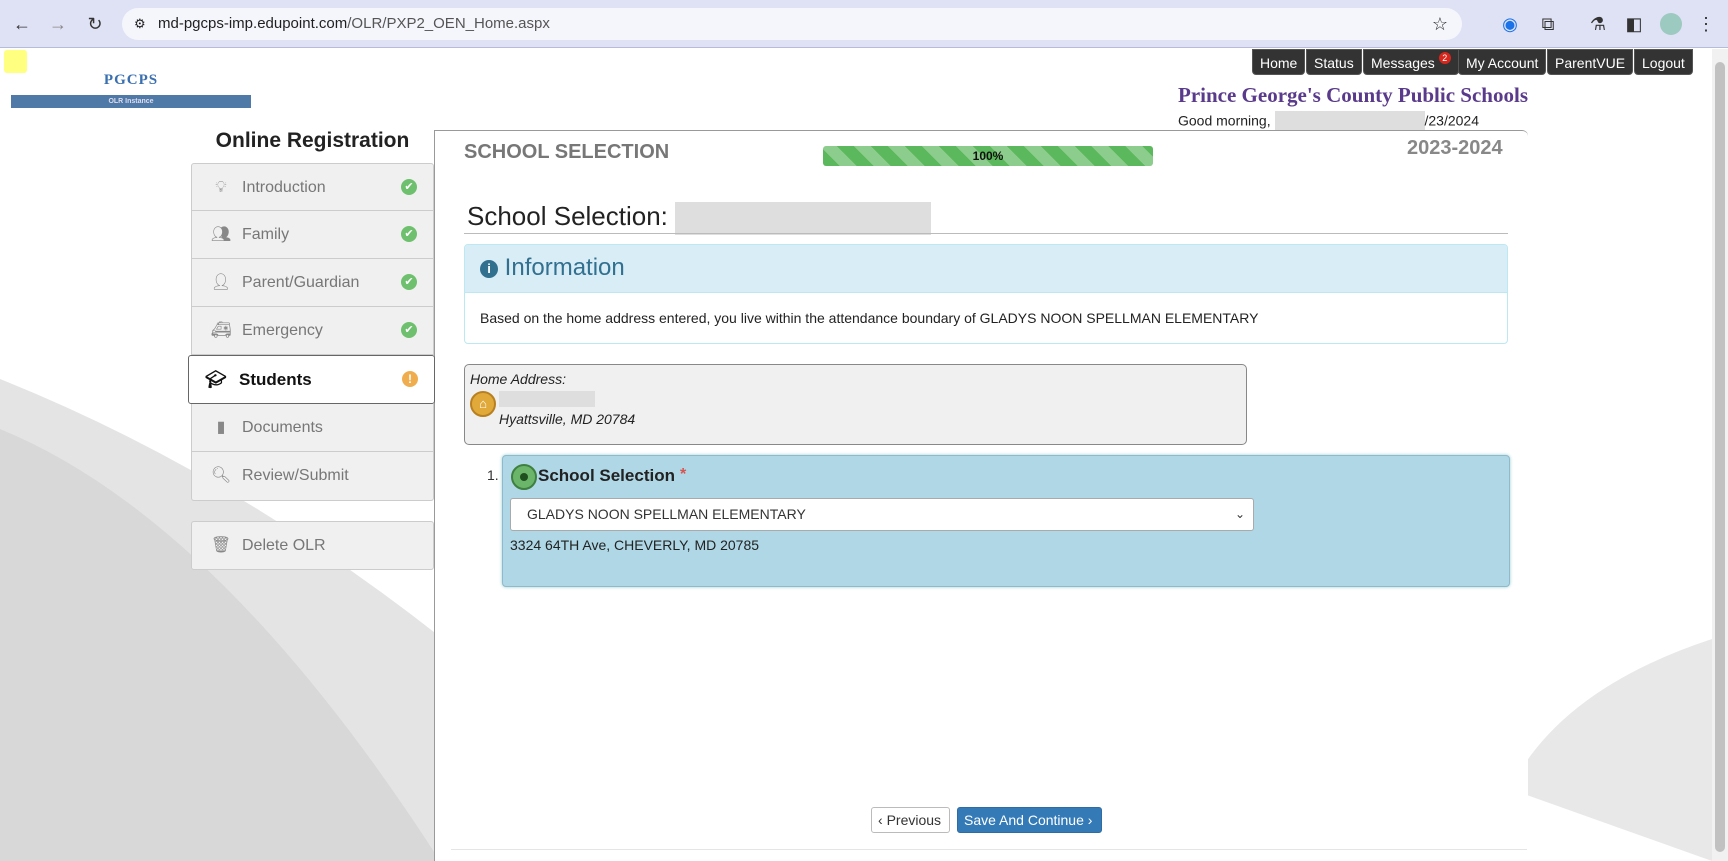 This screenshot has height=861, width=1728. I want to click on user-icon: 👤︎, so click(221, 282).